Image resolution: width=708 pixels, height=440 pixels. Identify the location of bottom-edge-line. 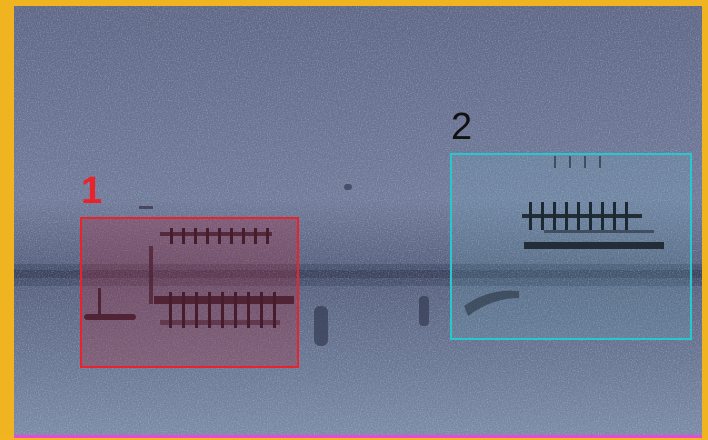
(354, 437).